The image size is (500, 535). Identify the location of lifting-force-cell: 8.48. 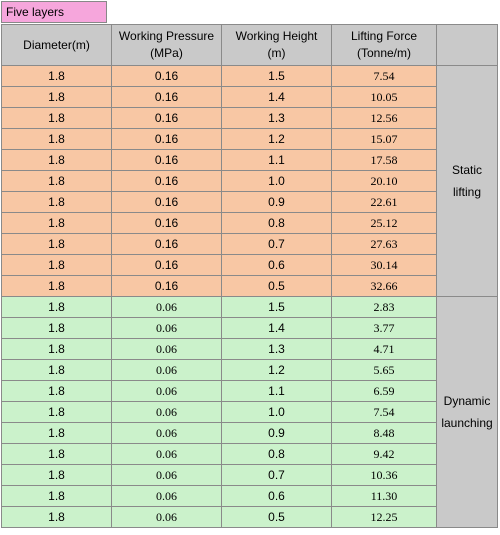
(384, 433).